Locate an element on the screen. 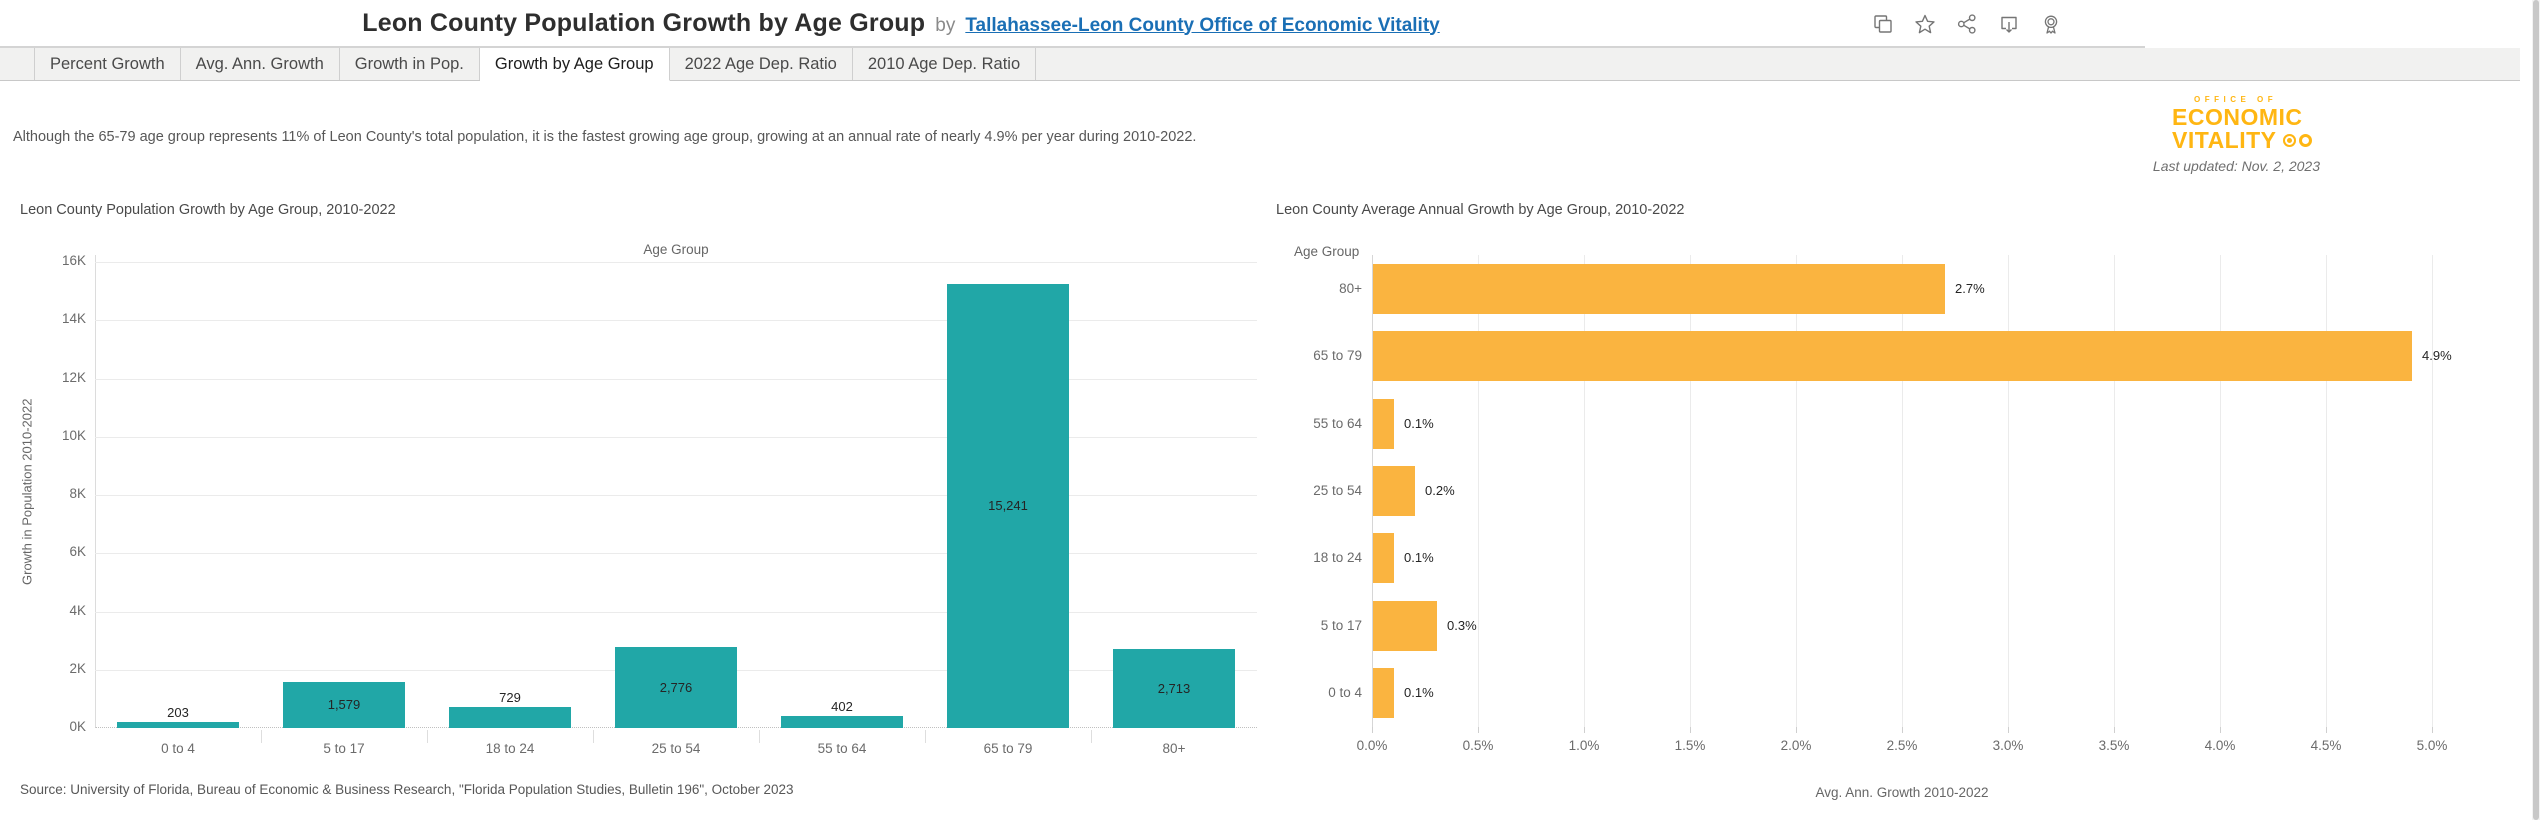  page-scrollbar-thumb is located at coordinates (2536, 410).